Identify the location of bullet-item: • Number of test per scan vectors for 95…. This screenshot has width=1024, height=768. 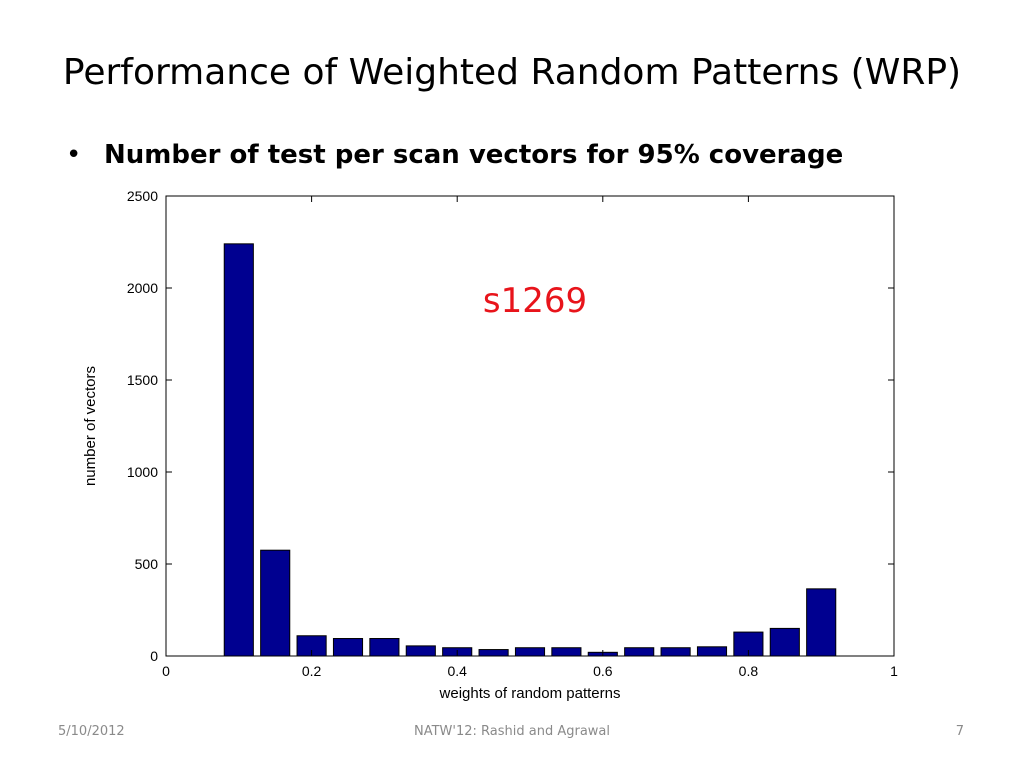
(454, 155).